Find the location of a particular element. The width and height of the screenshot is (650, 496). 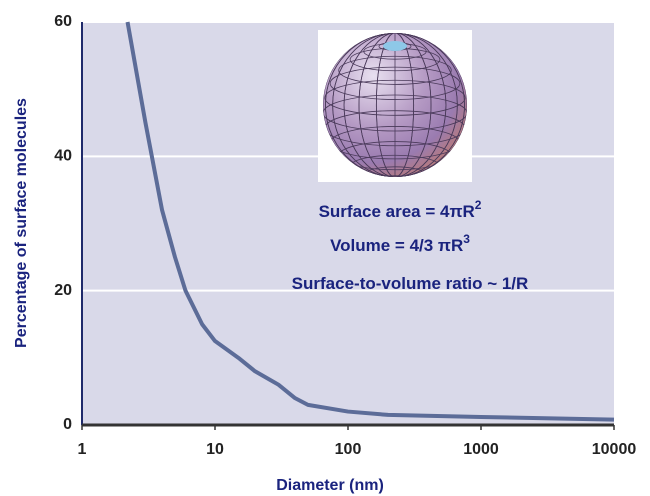

annotation: Surface area = 4πR2 is located at coordinates (400, 209).